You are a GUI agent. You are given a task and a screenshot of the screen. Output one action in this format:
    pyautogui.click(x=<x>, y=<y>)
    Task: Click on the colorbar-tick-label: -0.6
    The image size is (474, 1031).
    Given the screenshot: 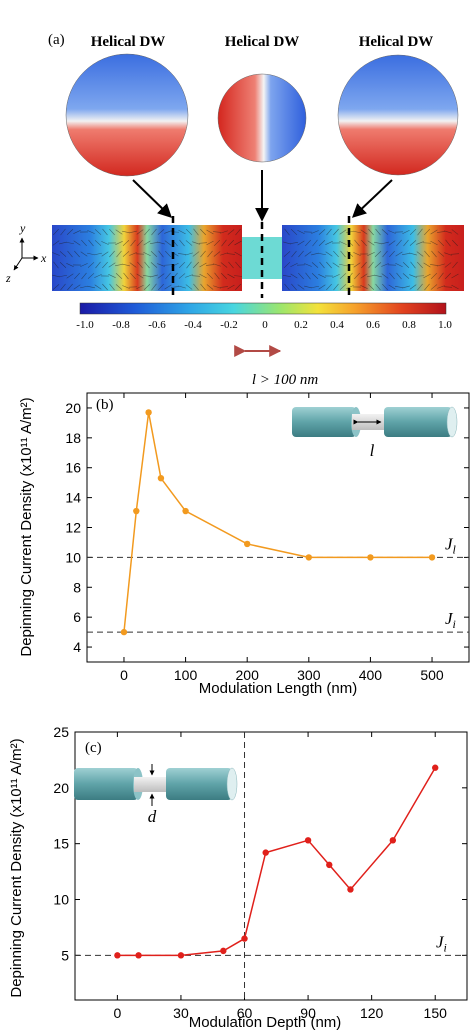 What is the action you would take?
    pyautogui.click(x=157, y=325)
    